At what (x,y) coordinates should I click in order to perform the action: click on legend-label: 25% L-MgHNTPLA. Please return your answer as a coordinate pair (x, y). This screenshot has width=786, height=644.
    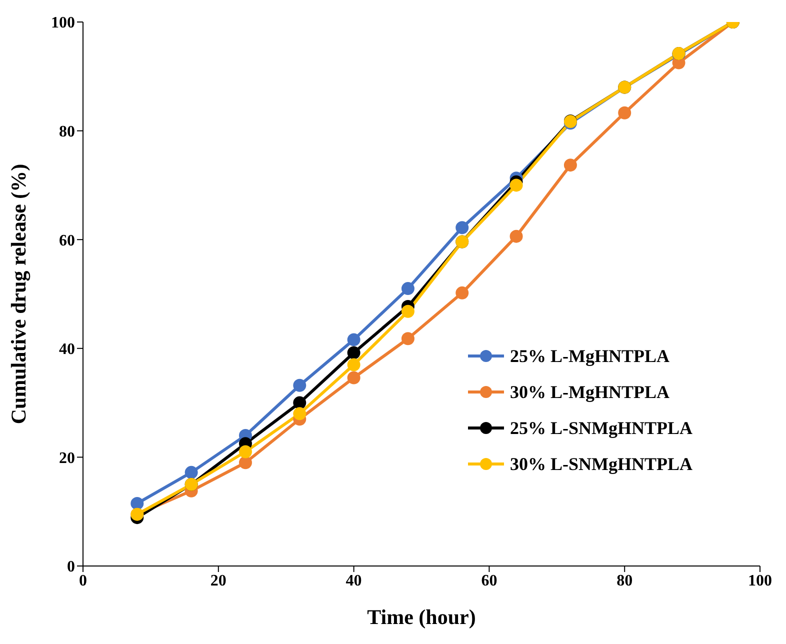
    Looking at the image, I should click on (590, 356).